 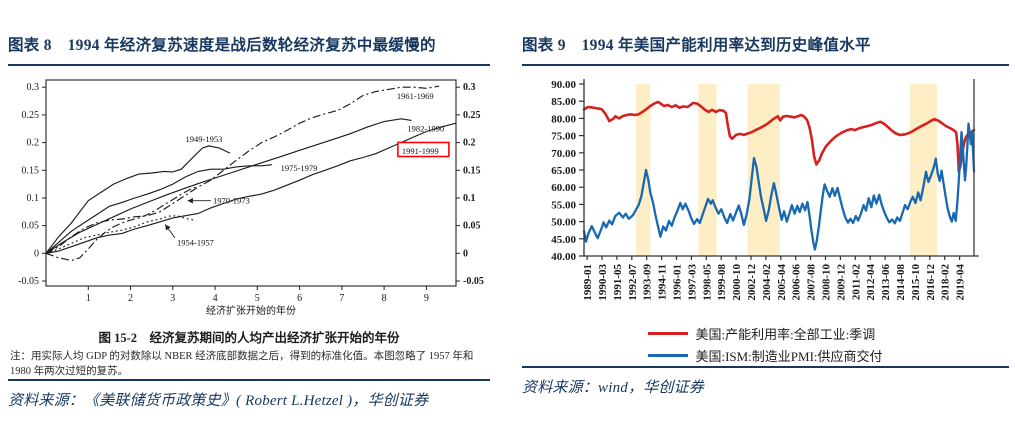 What do you see at coordinates (618, 282) in the screenshot?
I see `svg-text: 1991-05` at bounding box center [618, 282].